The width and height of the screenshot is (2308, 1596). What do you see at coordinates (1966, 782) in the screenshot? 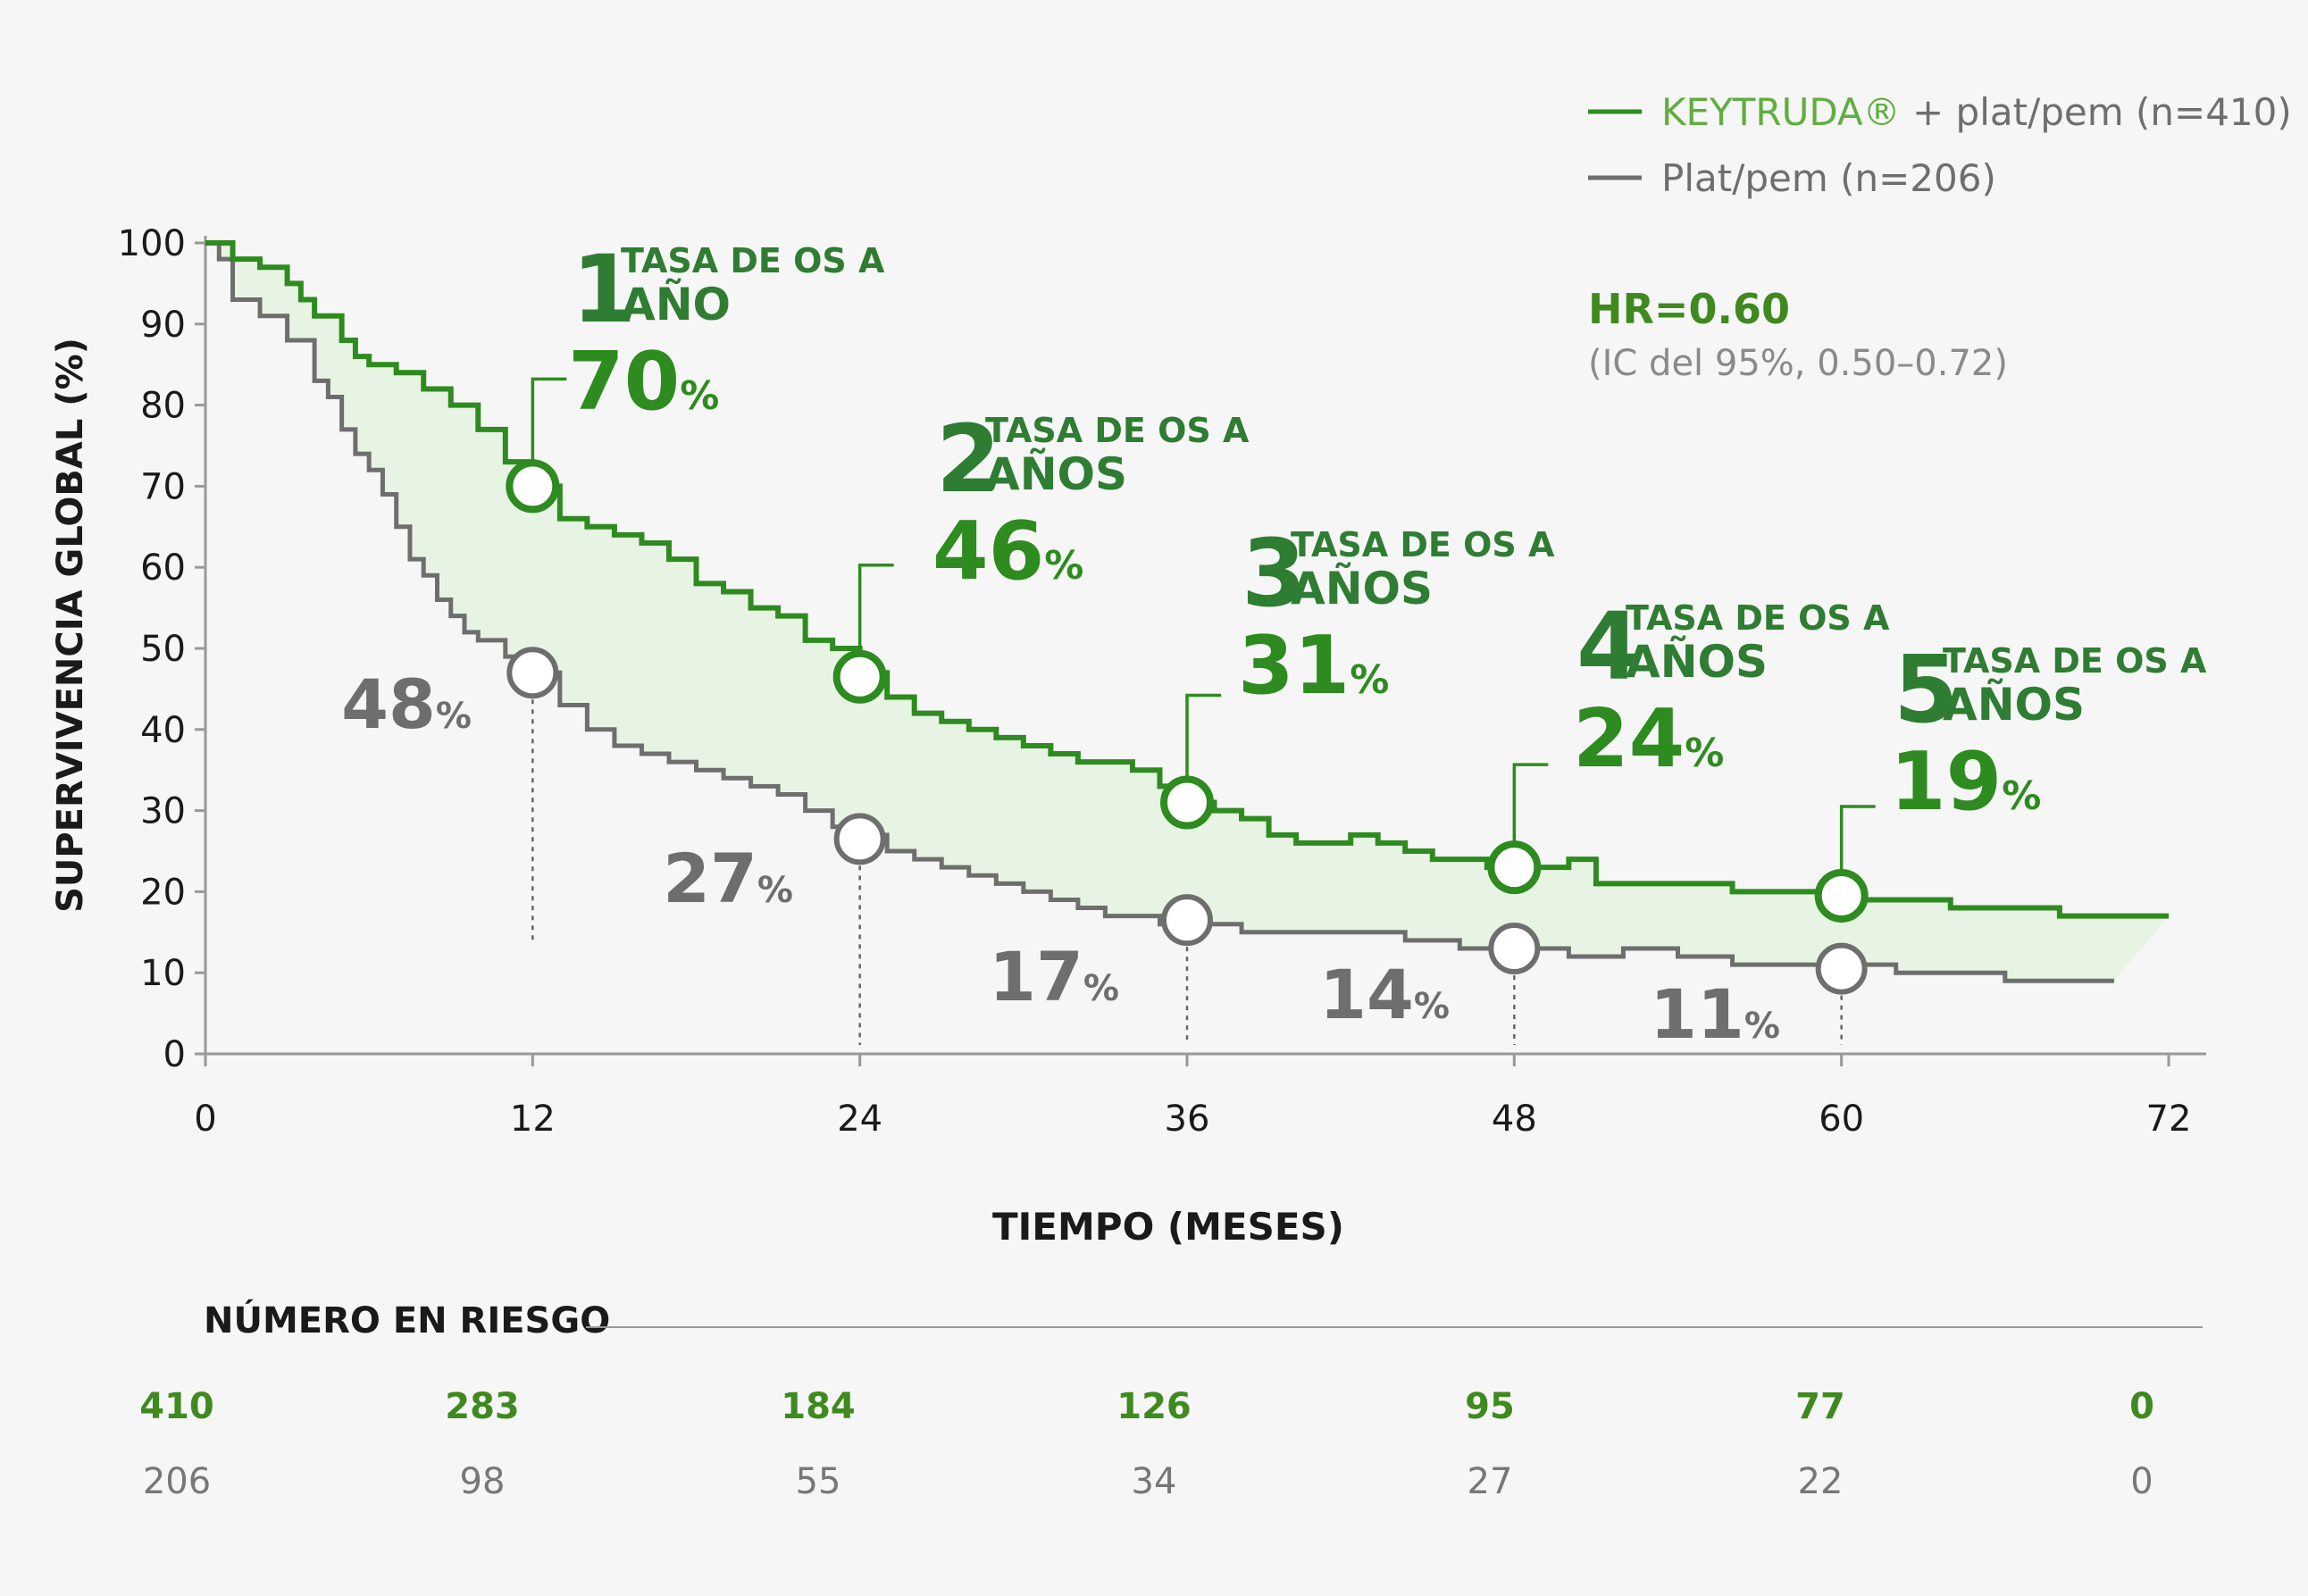
I see `keytruda-rate-label: 19%` at bounding box center [1966, 782].